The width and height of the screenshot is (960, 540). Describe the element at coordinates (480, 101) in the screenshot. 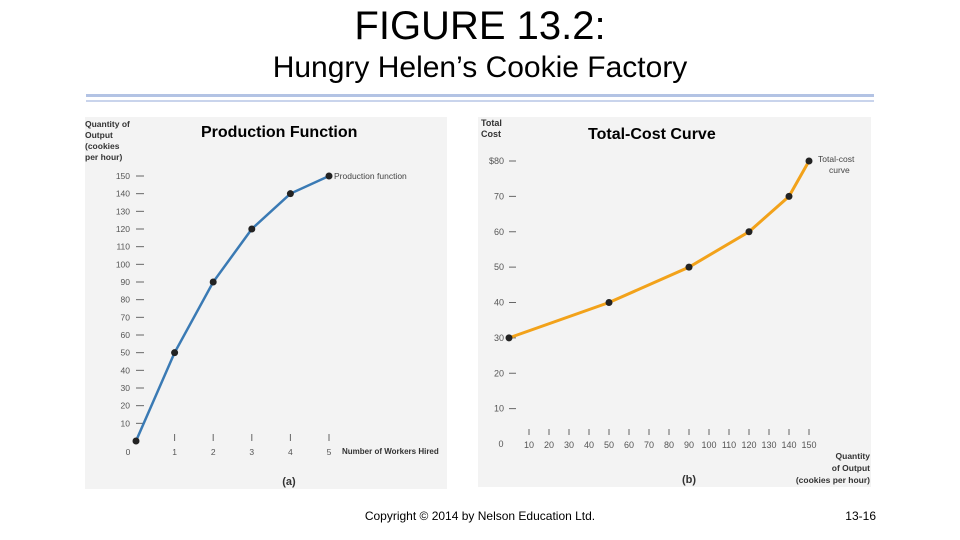

I see `title-rule-bottom` at that location.